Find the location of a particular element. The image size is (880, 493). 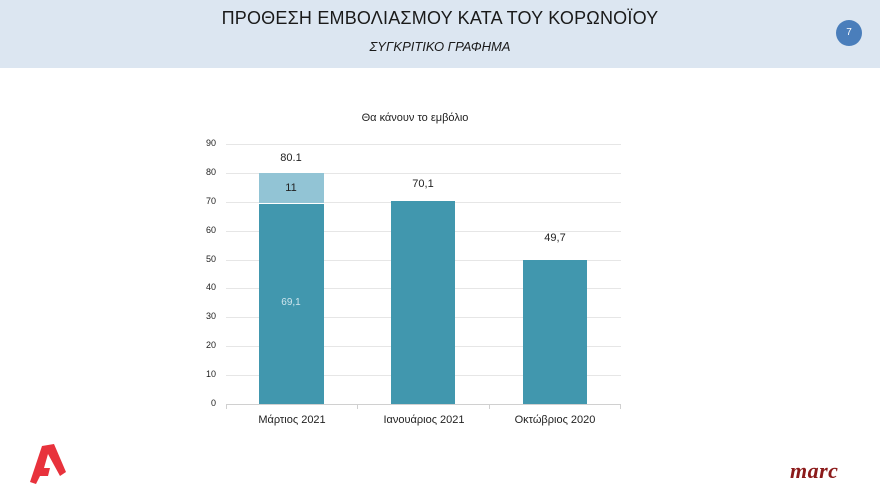

x-axis-line is located at coordinates (423, 404).